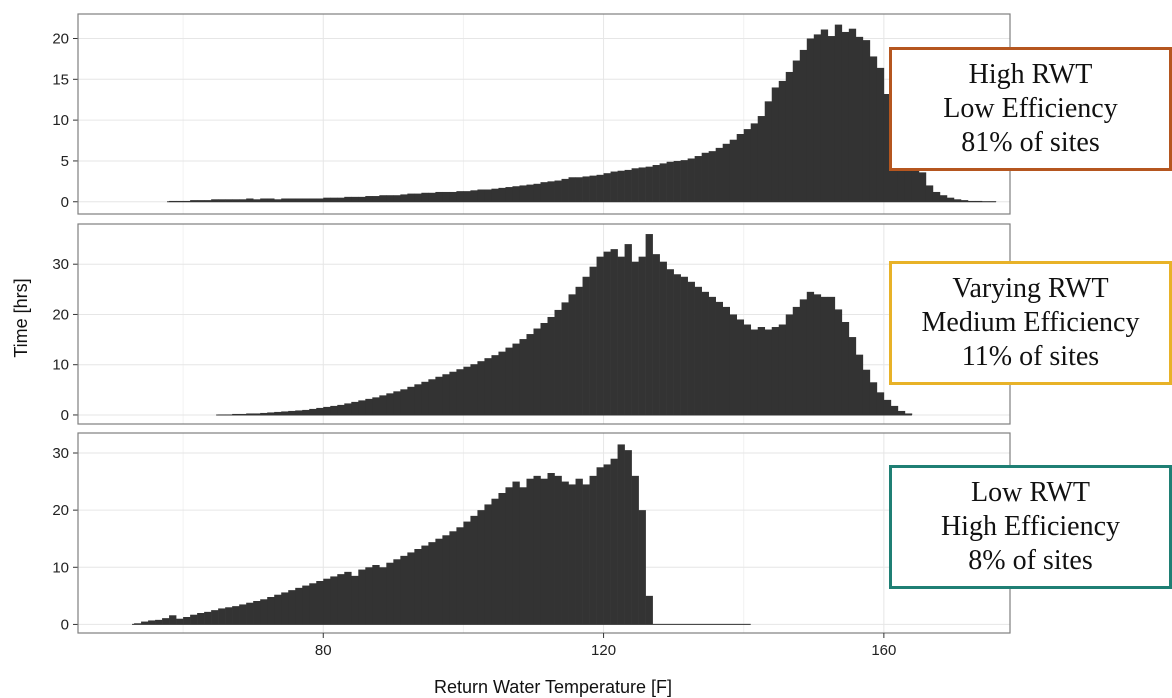  What do you see at coordinates (65, 161) in the screenshot?
I see `y-tick-label: 5` at bounding box center [65, 161].